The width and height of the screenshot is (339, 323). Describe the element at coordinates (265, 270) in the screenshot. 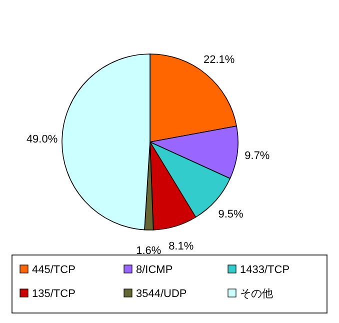

I see `legend-label: 1433/TCP` at that location.